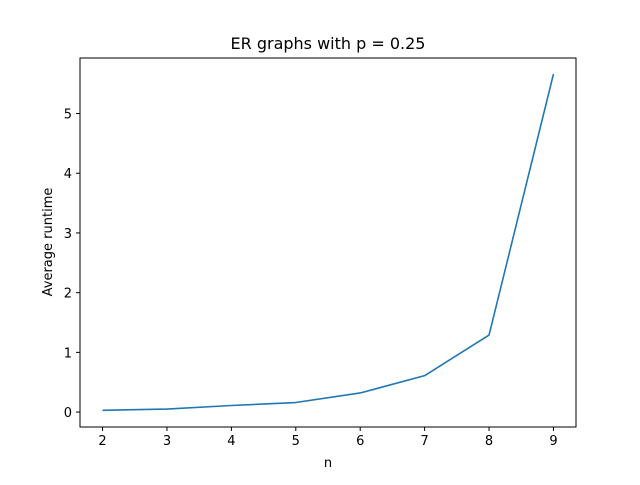 This screenshot has width=640, height=485. What do you see at coordinates (328, 463) in the screenshot?
I see `x-axis-label: n` at bounding box center [328, 463].